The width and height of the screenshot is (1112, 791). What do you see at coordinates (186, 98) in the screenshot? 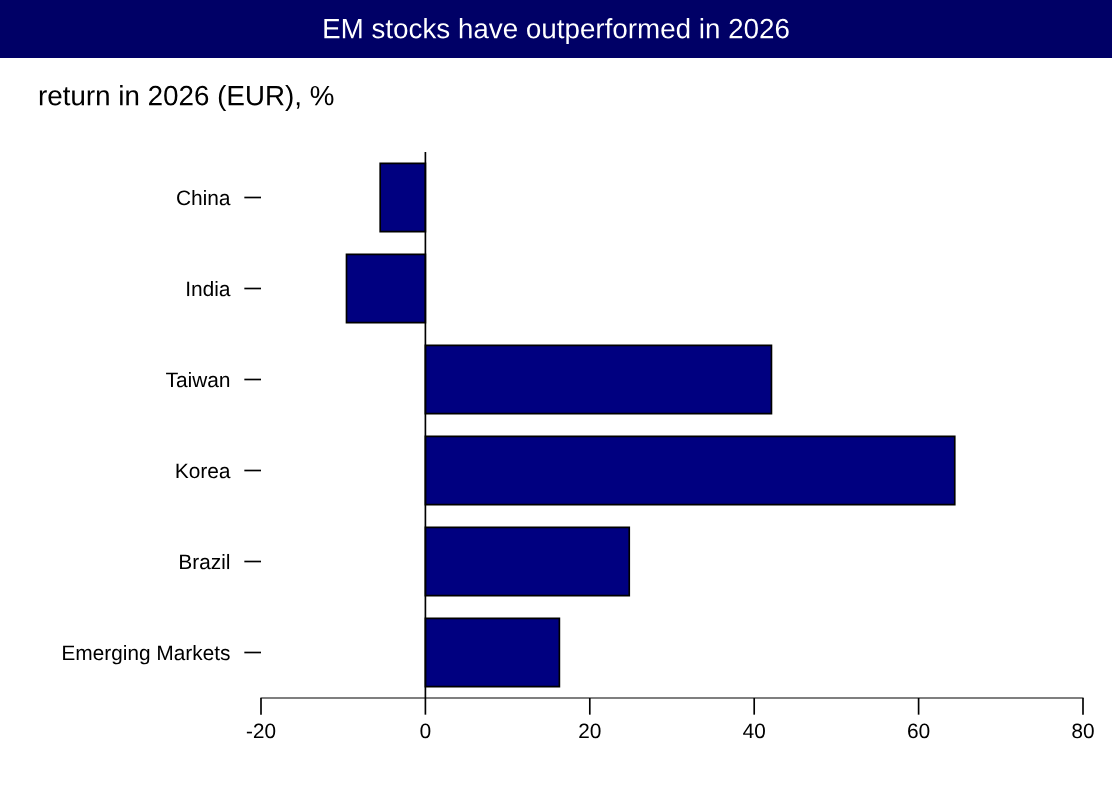
I see `chart-subtitle: return in 2026 (EUR), %` at bounding box center [186, 98].